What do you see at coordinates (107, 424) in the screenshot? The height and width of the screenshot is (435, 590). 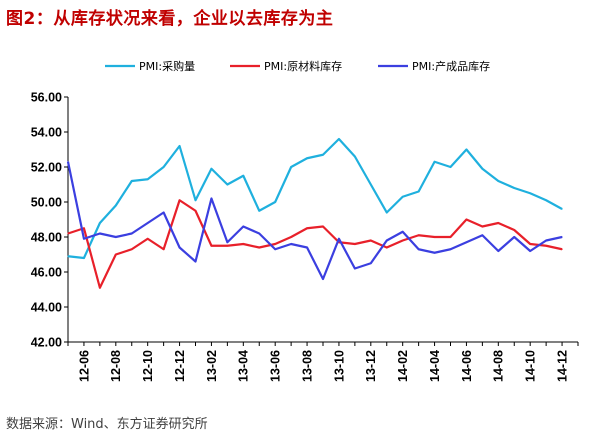 I see `source-note: 数据来源：Wind、东方证券研究所` at bounding box center [107, 424].